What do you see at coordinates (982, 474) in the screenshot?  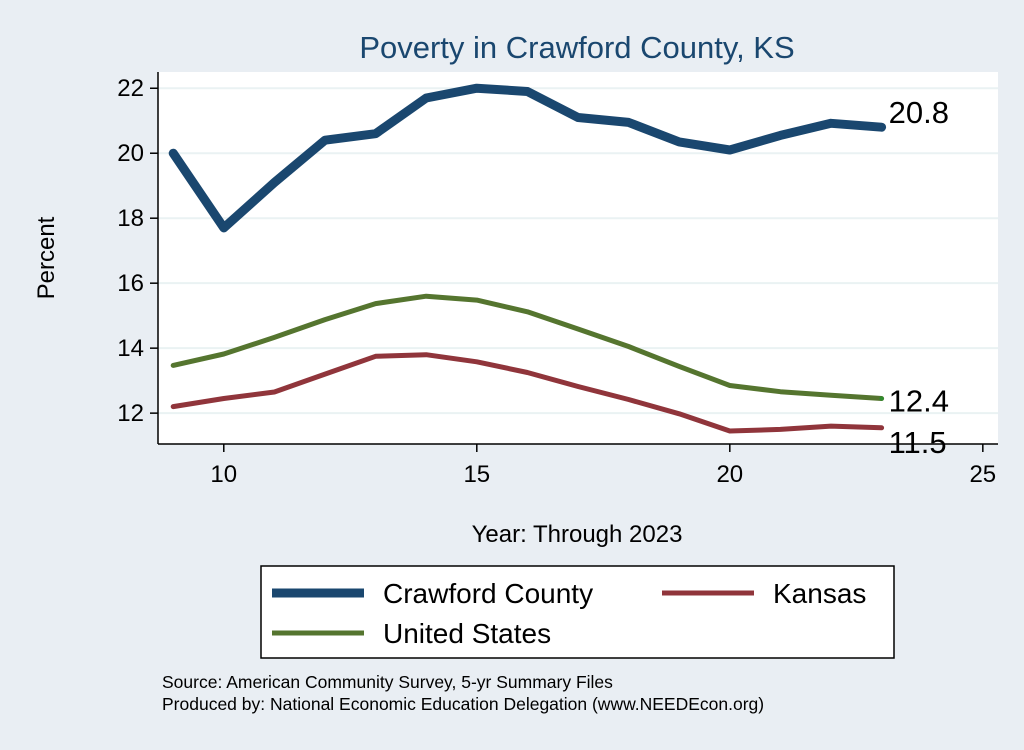 I see `x-tick-label-25: 25` at bounding box center [982, 474].